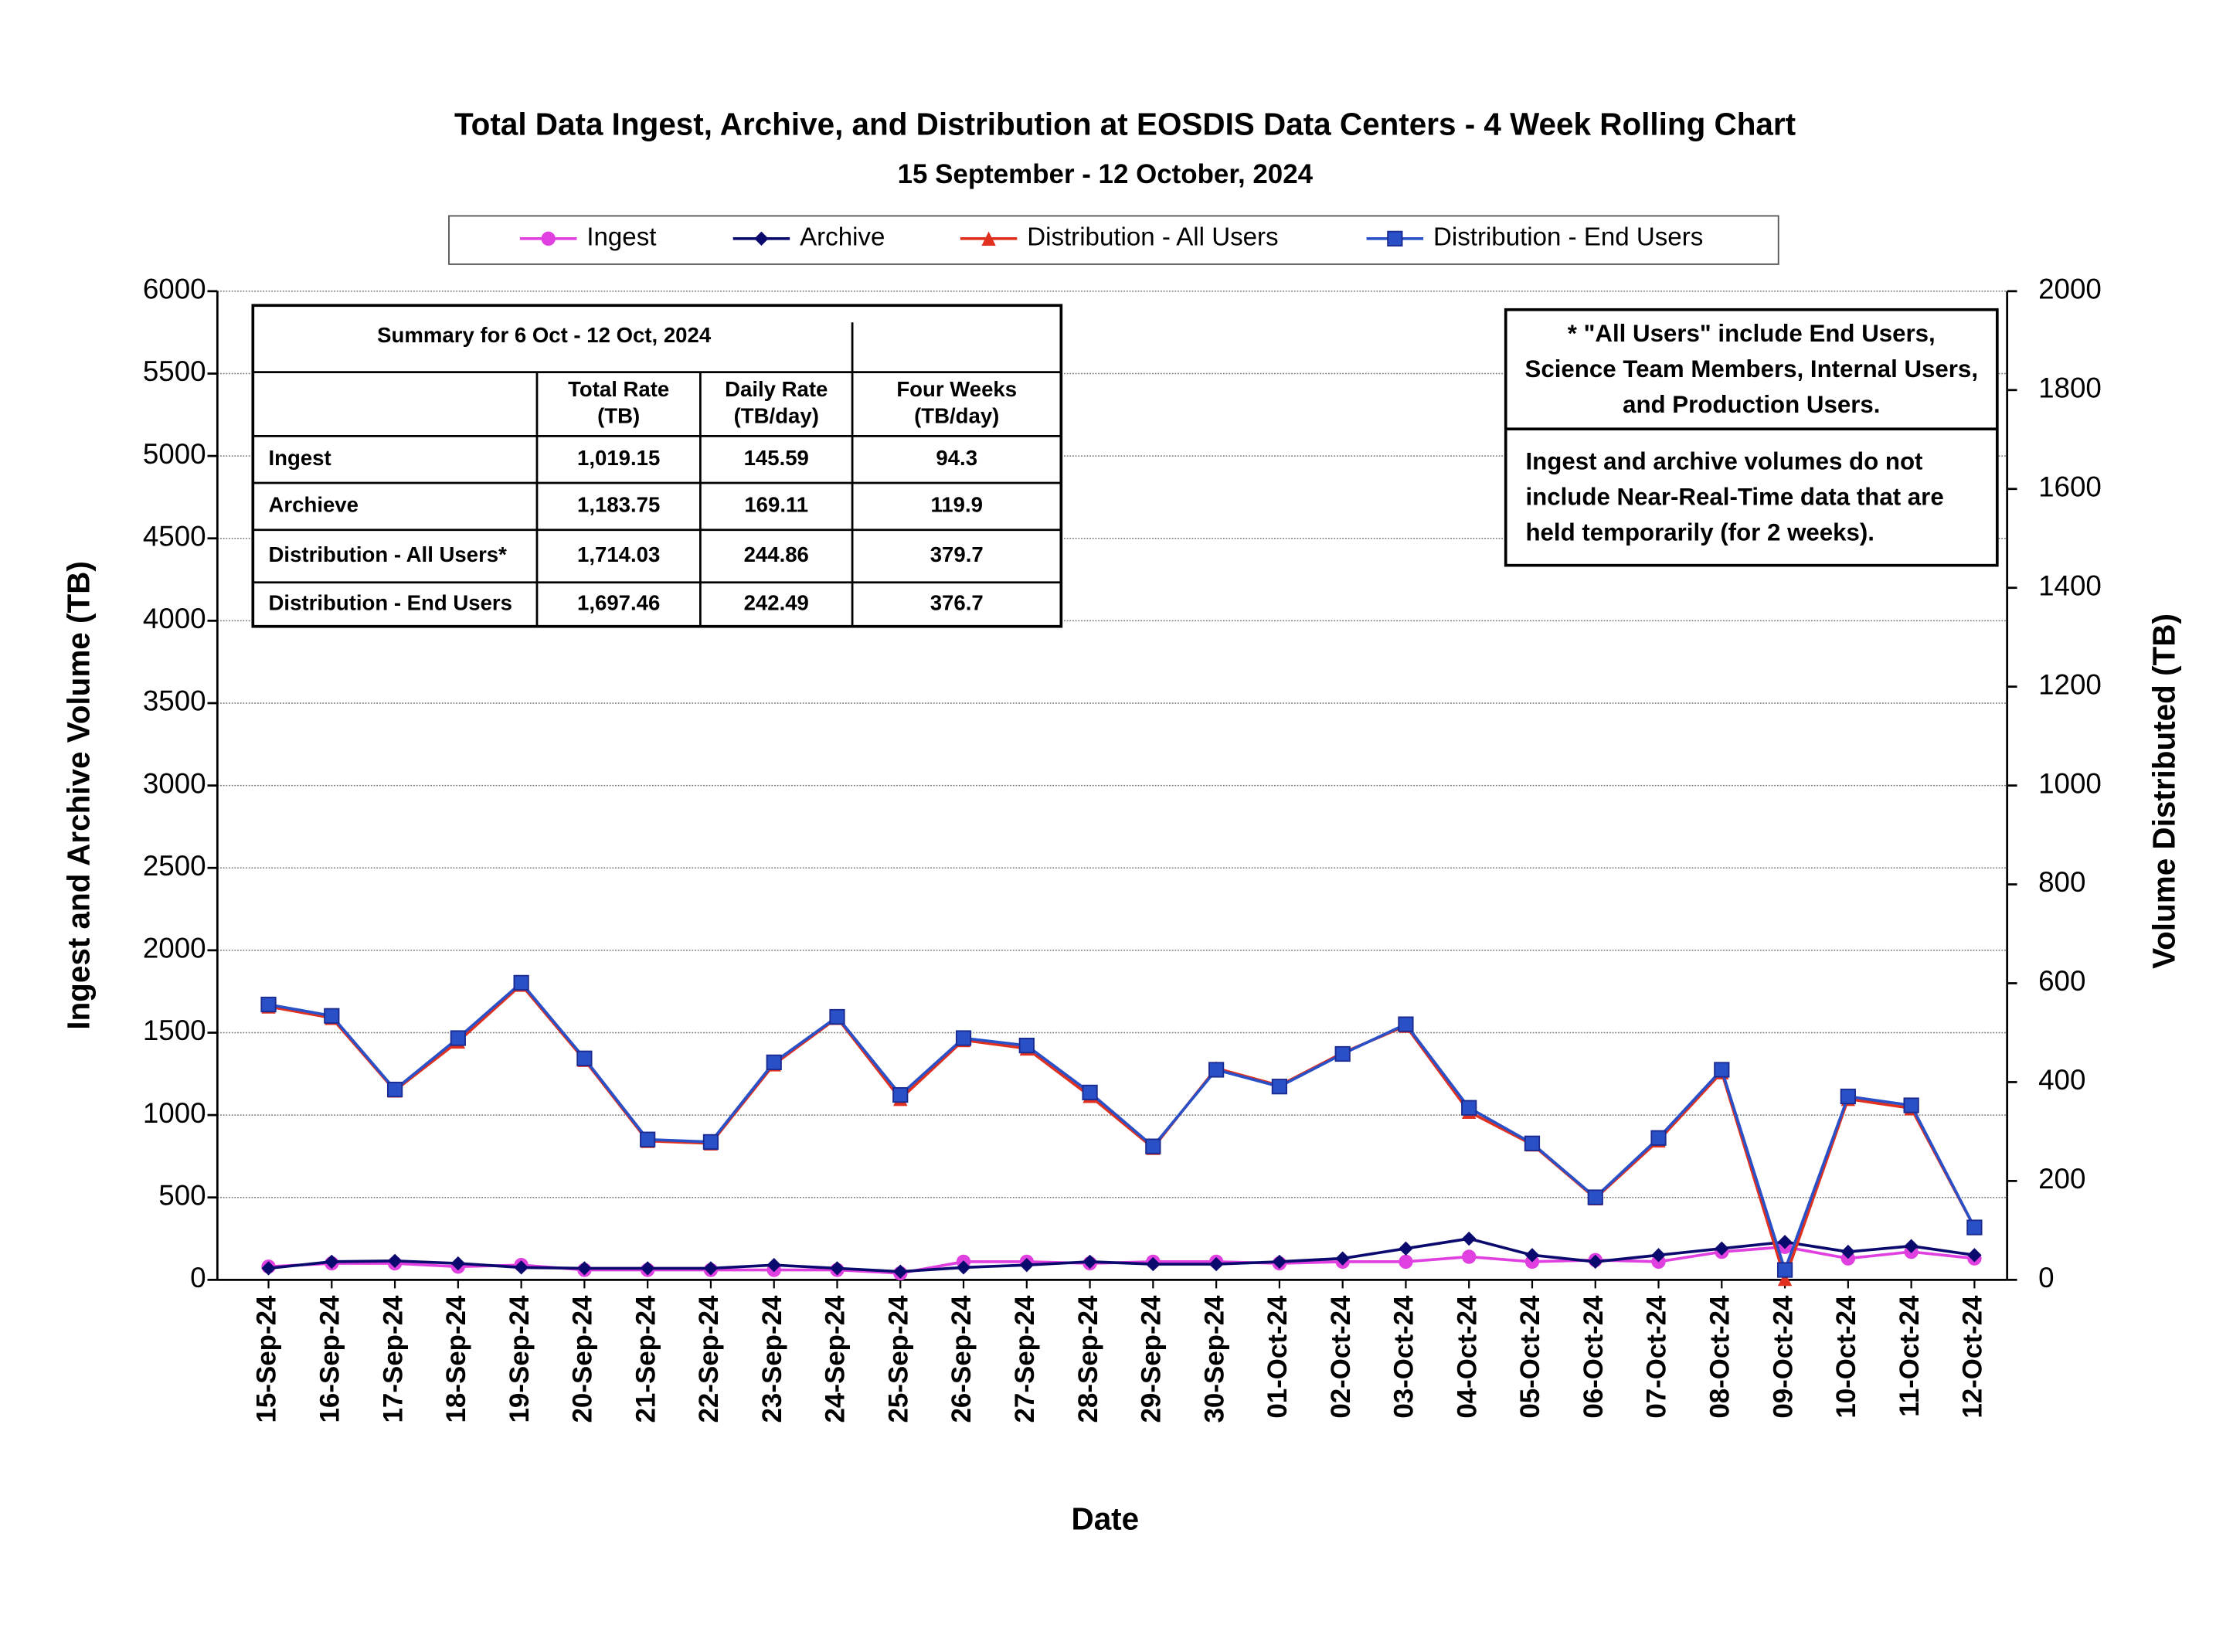 The width and height of the screenshot is (2216, 1652). What do you see at coordinates (2070, 783) in the screenshot?
I see `y2-tick-label: 1000` at bounding box center [2070, 783].